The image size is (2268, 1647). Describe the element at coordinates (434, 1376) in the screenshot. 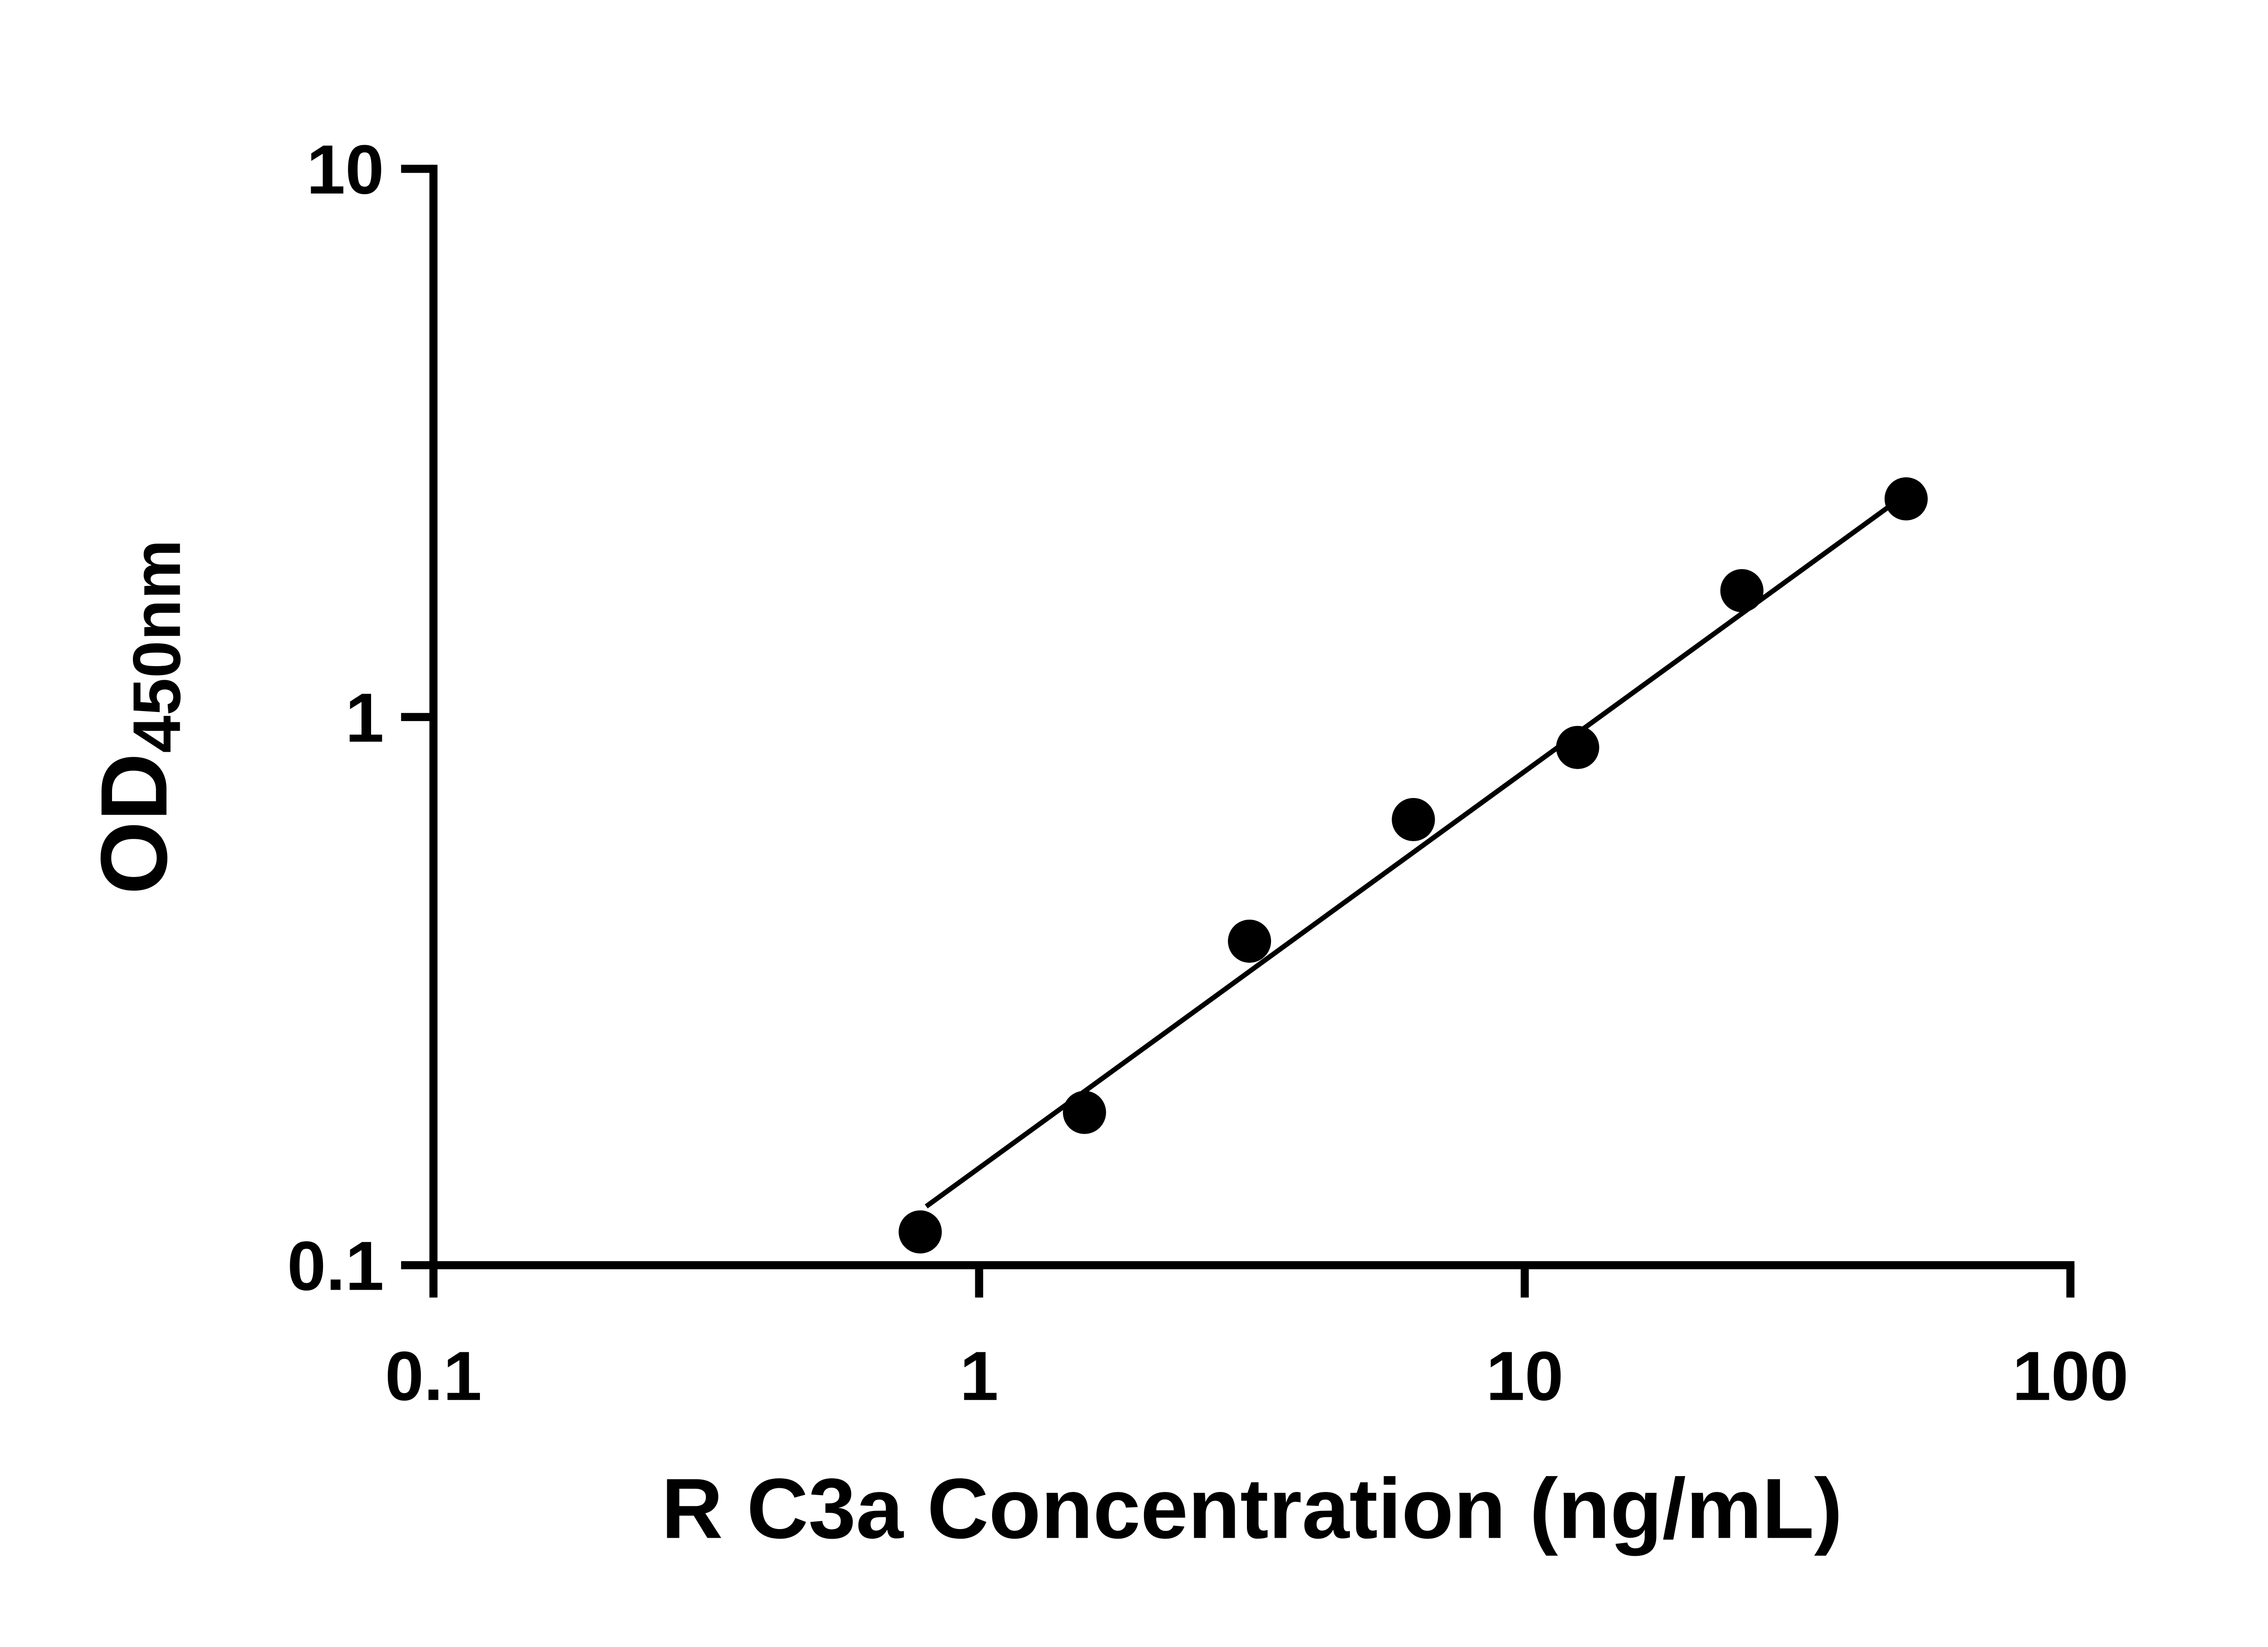

I see `x-tick-label: 0.1` at that location.